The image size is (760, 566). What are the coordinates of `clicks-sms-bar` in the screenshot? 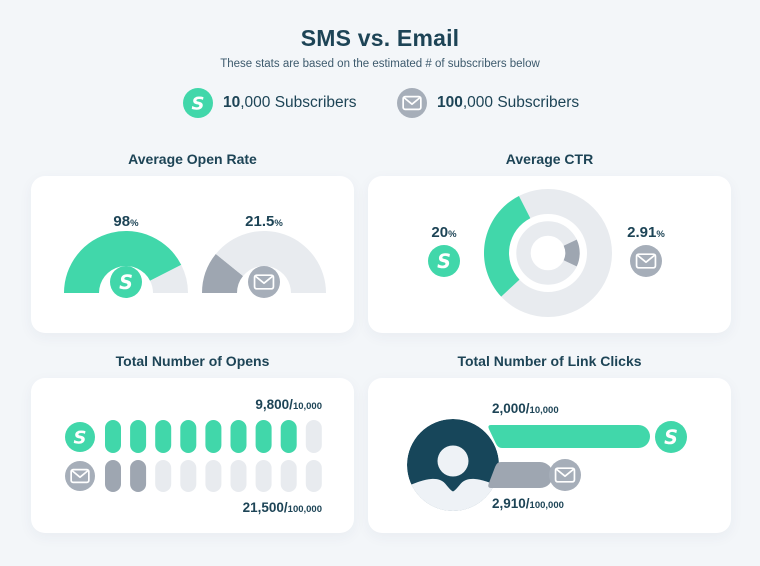 It's located at (569, 436).